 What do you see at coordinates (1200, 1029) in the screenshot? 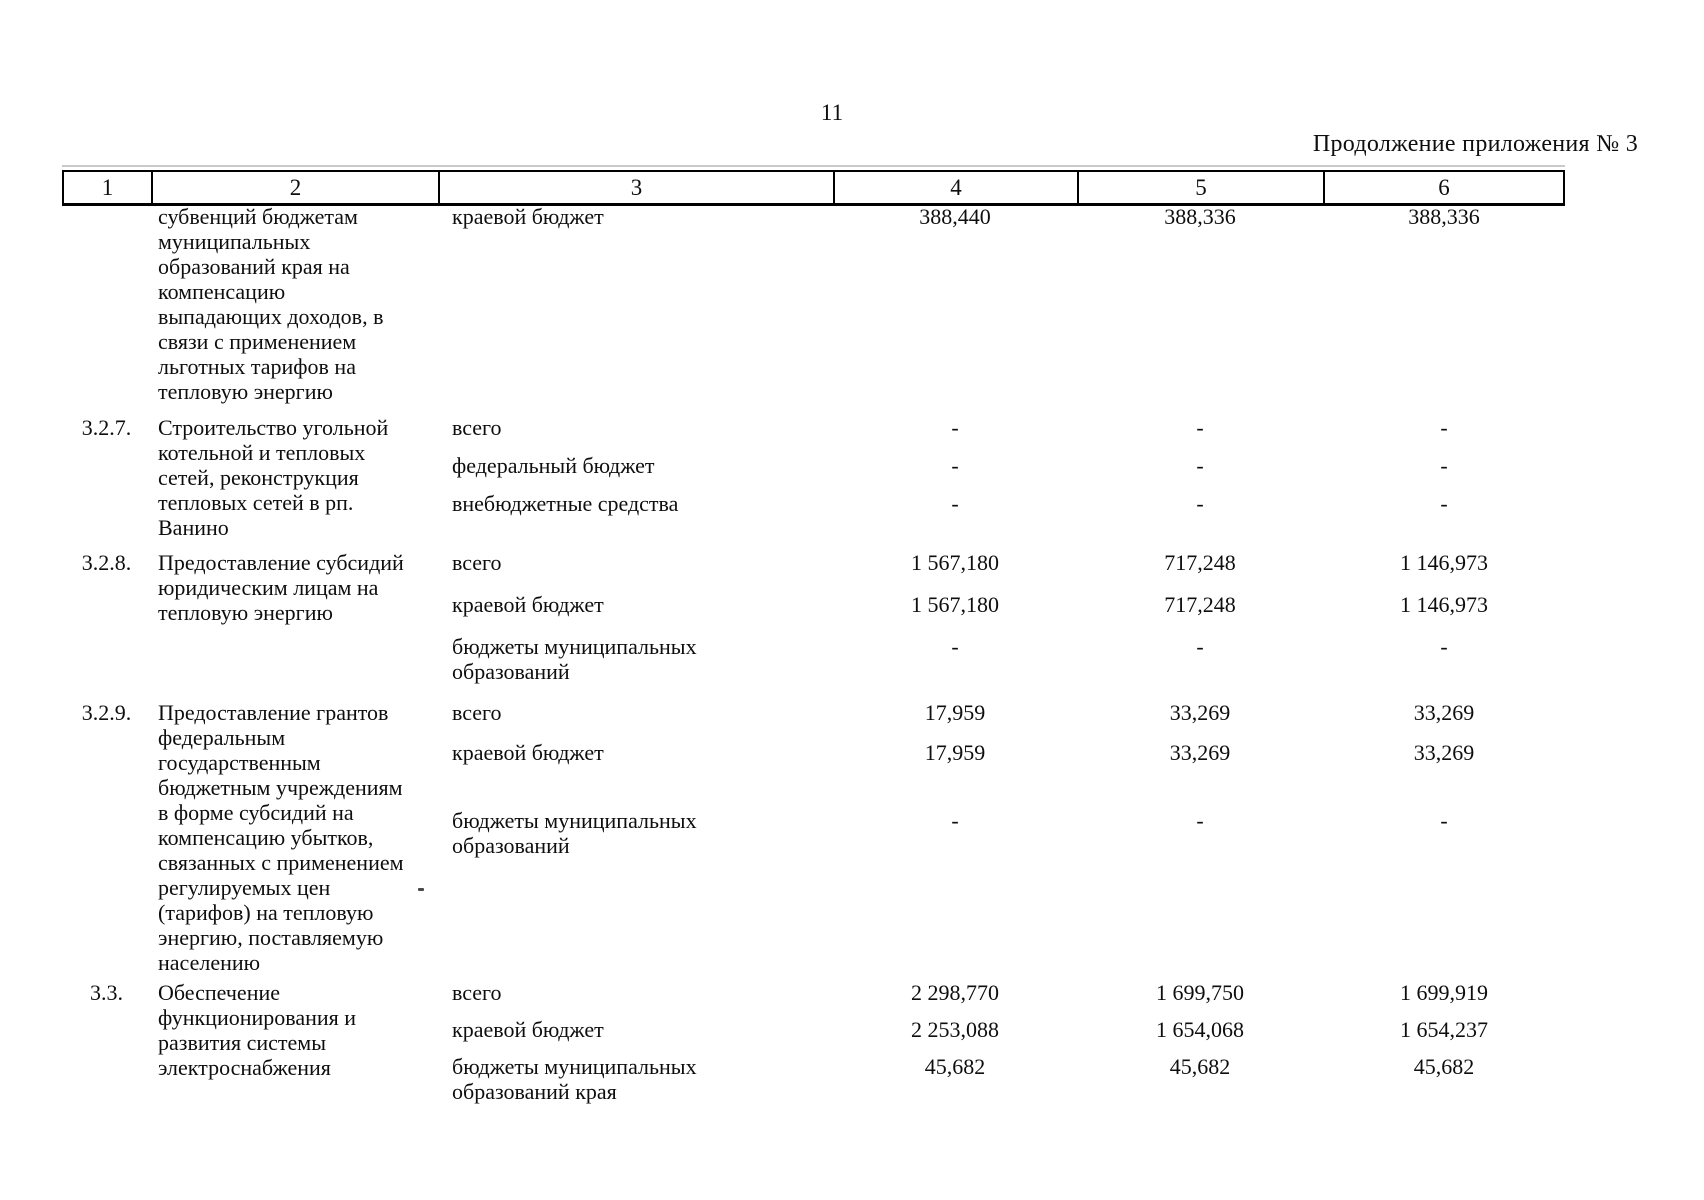
I see `value-col5: 1 654,068` at bounding box center [1200, 1029].